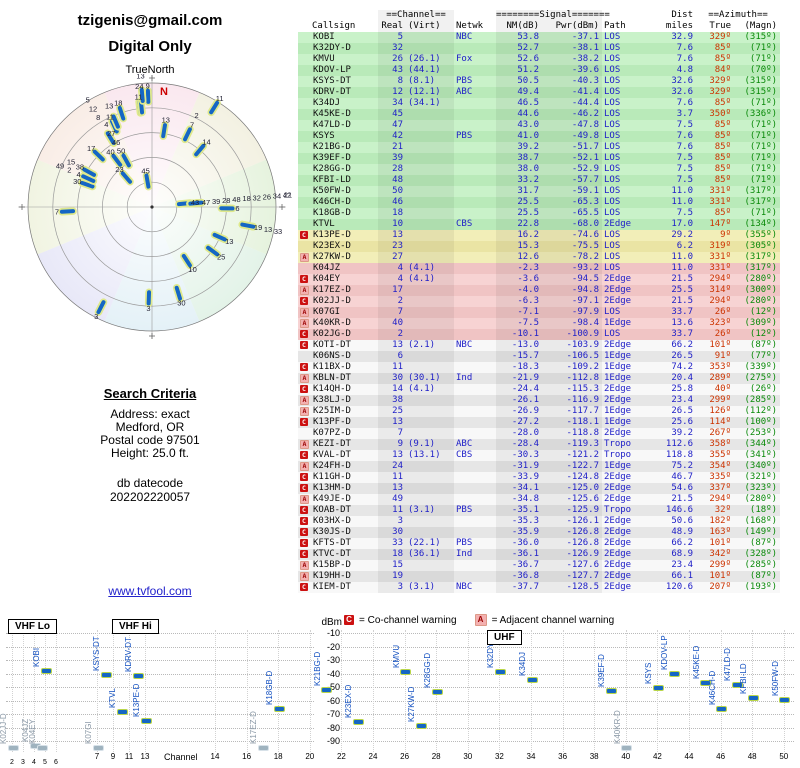 The height and width of the screenshot is (768, 800). Describe the element at coordinates (763, 345) in the screenshot. I see `azimuth-magn-cell: (87º)` at that location.